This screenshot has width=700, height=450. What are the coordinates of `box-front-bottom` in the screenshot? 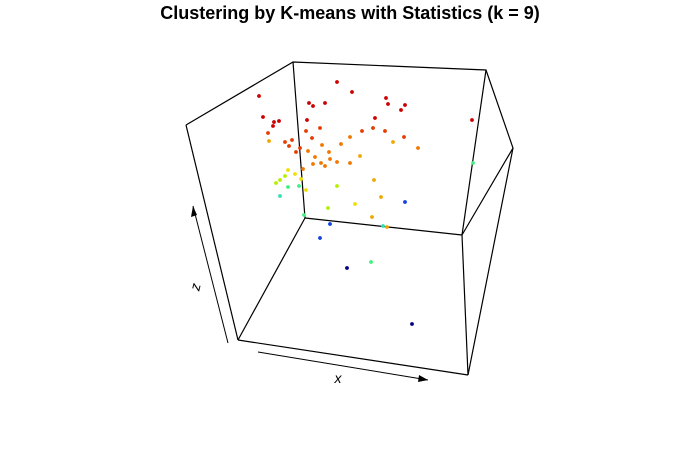 It's located at (353, 357).